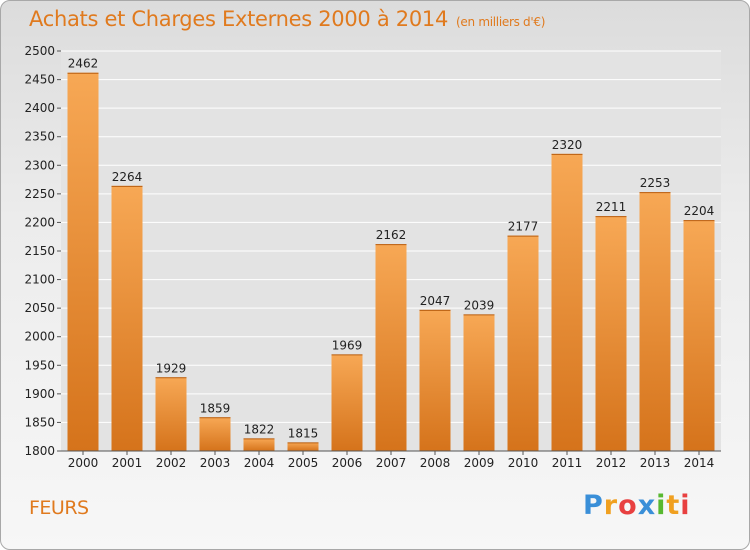  I want to click on x-tick-label: 2004, so click(259, 463).